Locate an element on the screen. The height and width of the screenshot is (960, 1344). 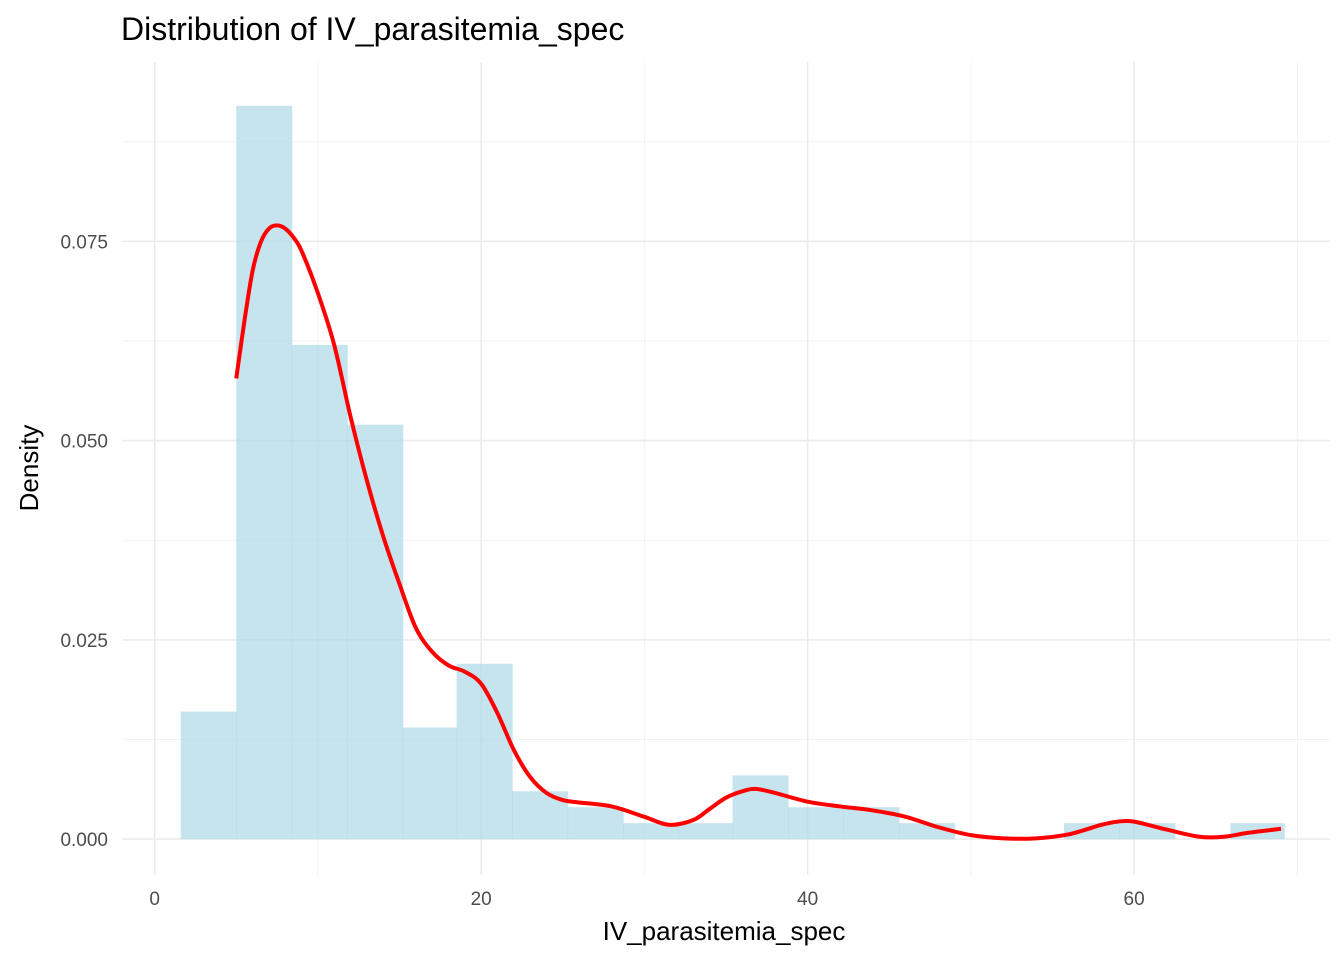
x-tick-label: 60 is located at coordinates (1134, 899).